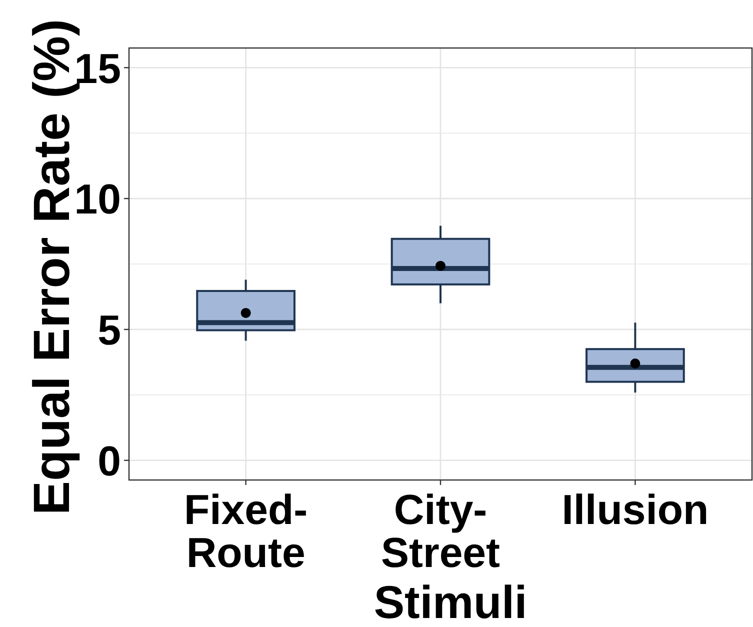 The width and height of the screenshot is (753, 627). I want to click on x-tick-label: Illusion, so click(635, 509).